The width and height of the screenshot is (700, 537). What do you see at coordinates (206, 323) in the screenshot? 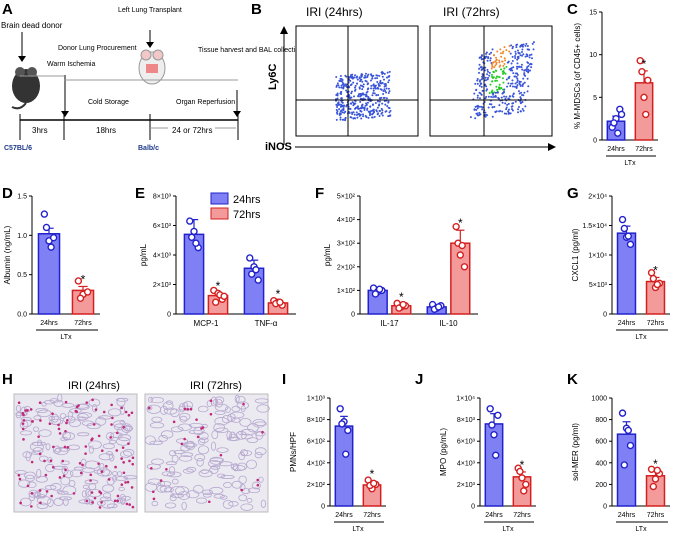
I see `x-tick-label: MCP-1` at bounding box center [206, 323].